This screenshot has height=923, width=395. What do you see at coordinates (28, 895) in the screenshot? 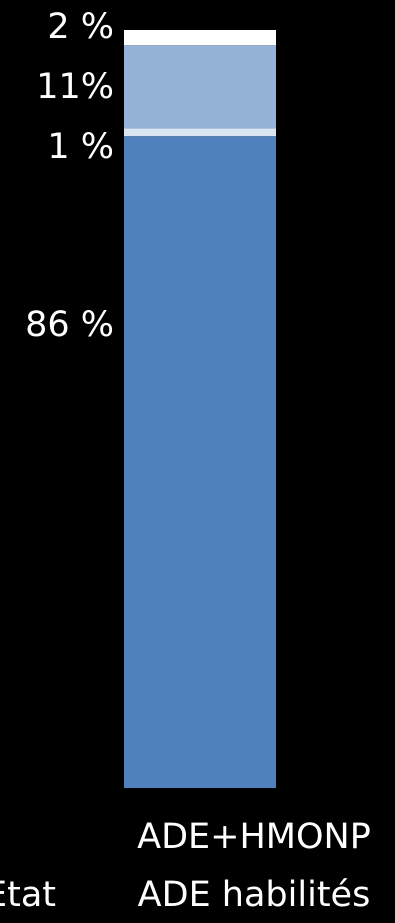
I see `left-cutoff-category-label: Etat` at bounding box center [28, 895].